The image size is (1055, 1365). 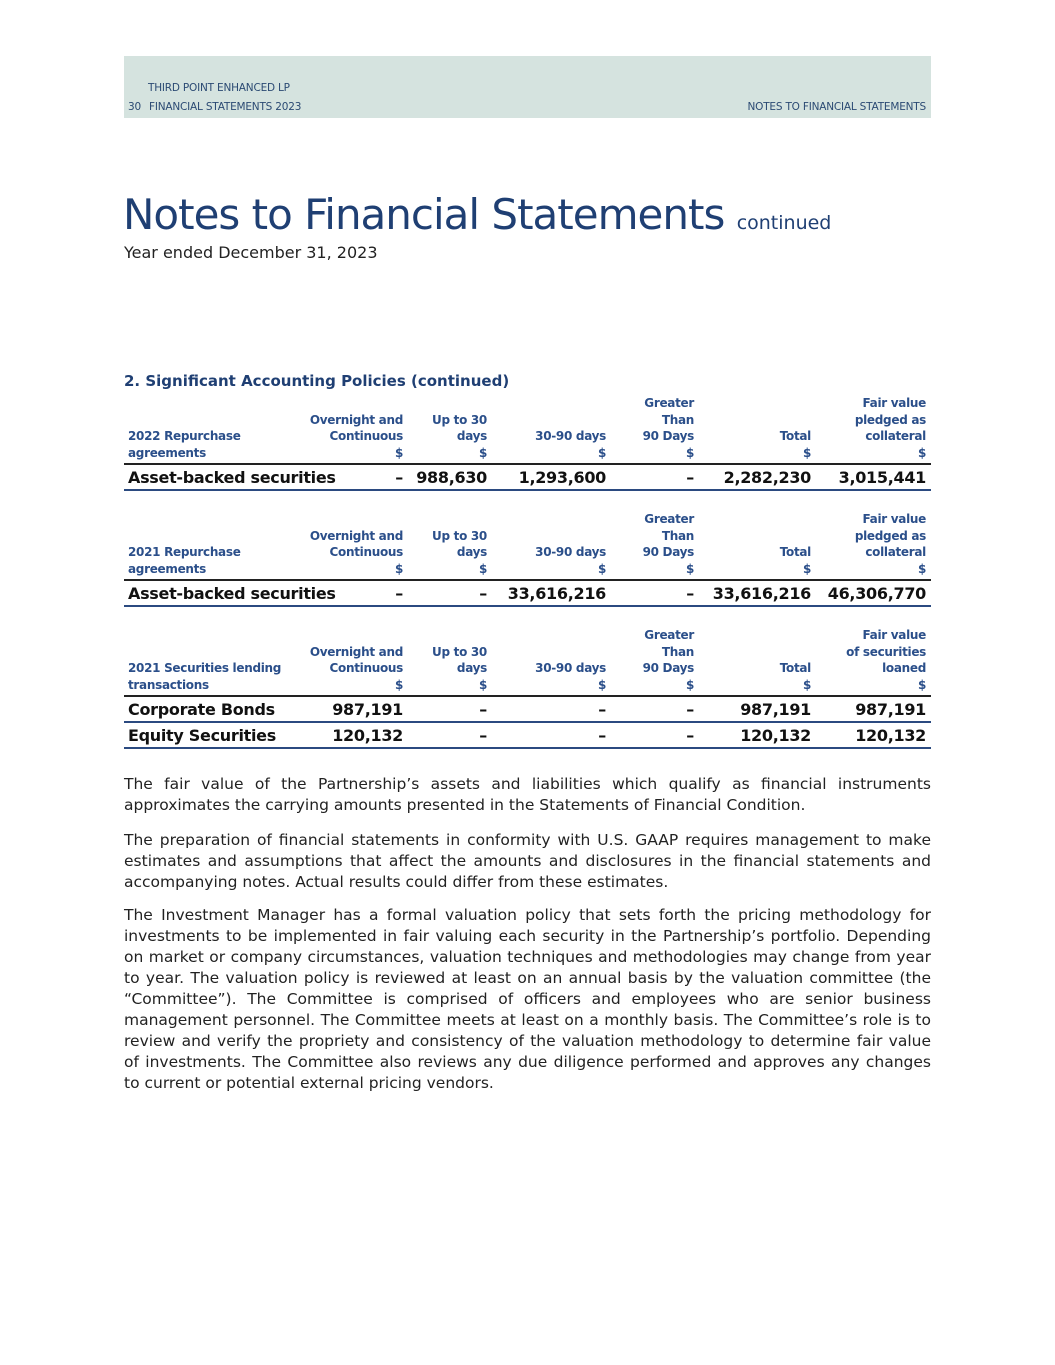 I want to click on row-label: Equity Securities, so click(x=216, y=735).